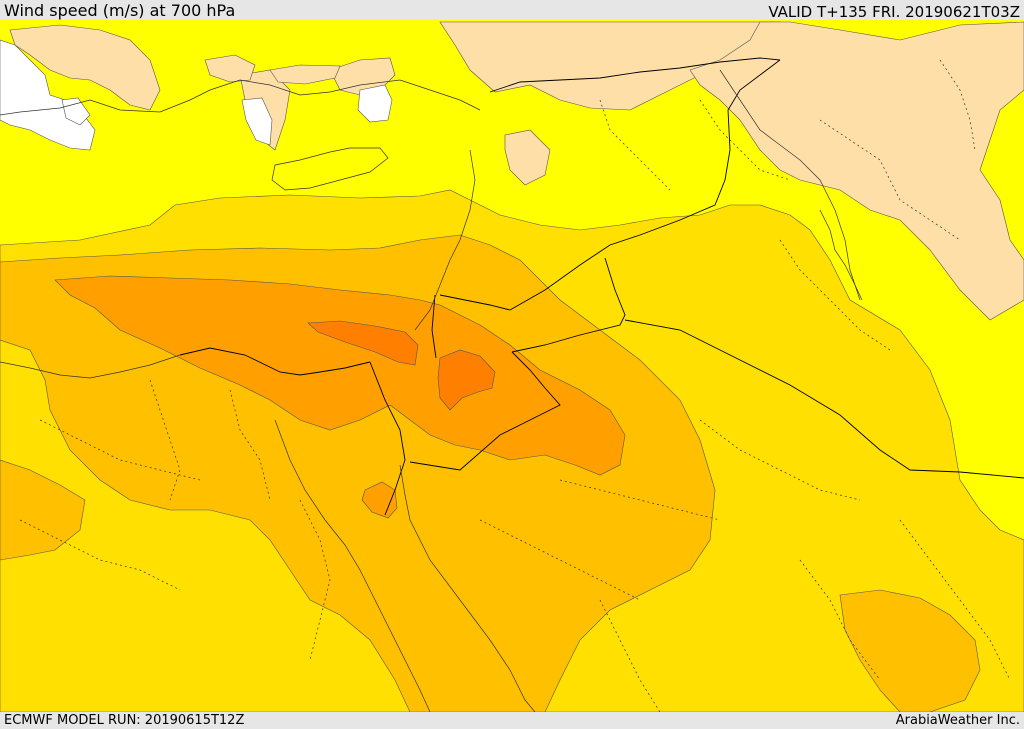 The width and height of the screenshot is (1024, 729). What do you see at coordinates (379, 500) in the screenshot?
I see `field-higher-spot` at bounding box center [379, 500].